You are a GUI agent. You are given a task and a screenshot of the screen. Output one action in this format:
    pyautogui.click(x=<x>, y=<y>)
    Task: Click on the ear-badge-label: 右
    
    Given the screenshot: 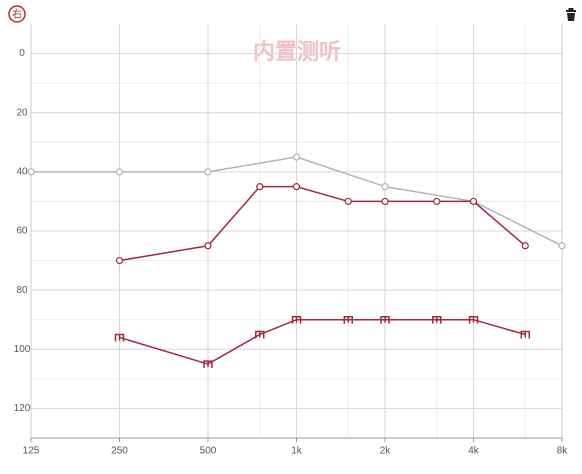 What is the action you would take?
    pyautogui.click(x=17, y=14)
    